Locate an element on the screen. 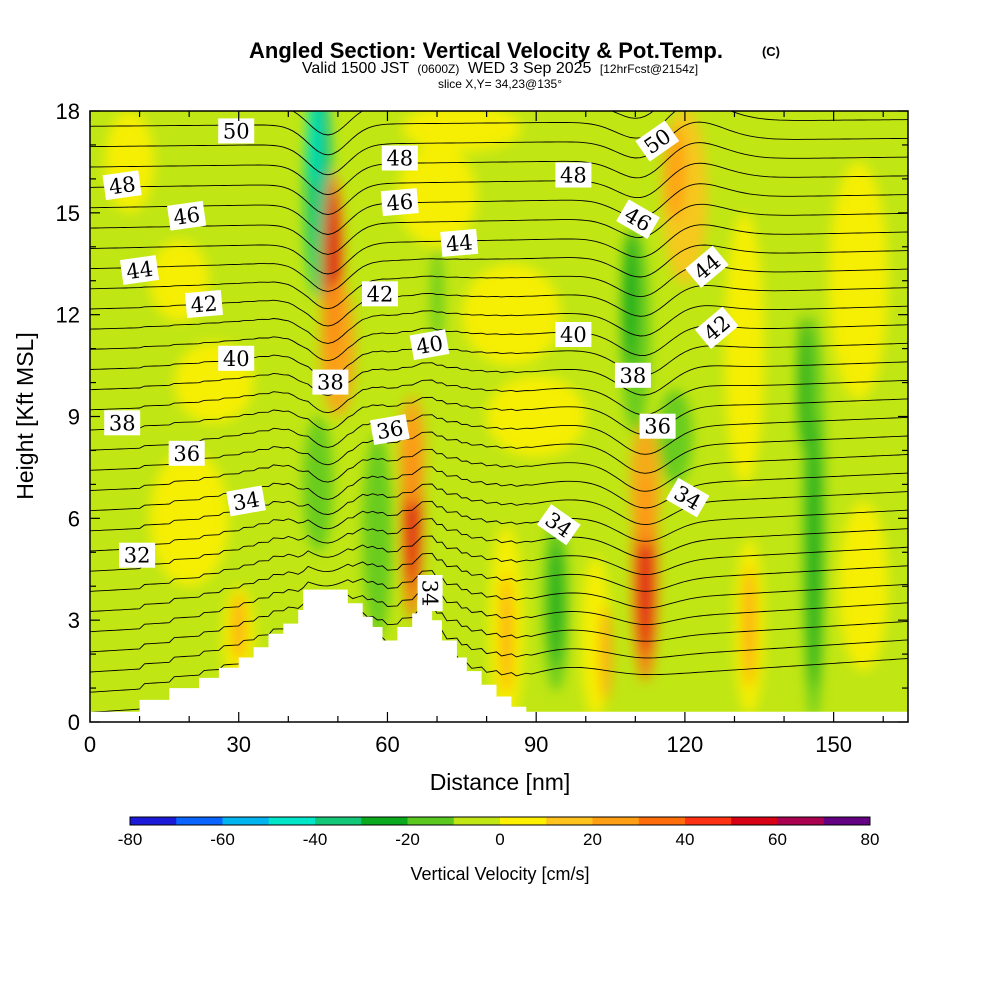  x-tick-label: 120 is located at coordinates (685, 744).